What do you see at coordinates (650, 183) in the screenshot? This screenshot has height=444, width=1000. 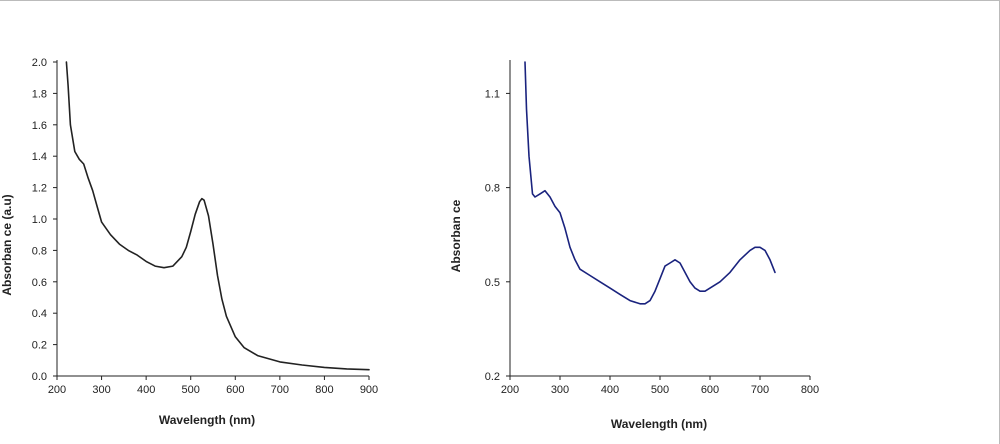 I see `absorbance-series-line-right` at bounding box center [650, 183].